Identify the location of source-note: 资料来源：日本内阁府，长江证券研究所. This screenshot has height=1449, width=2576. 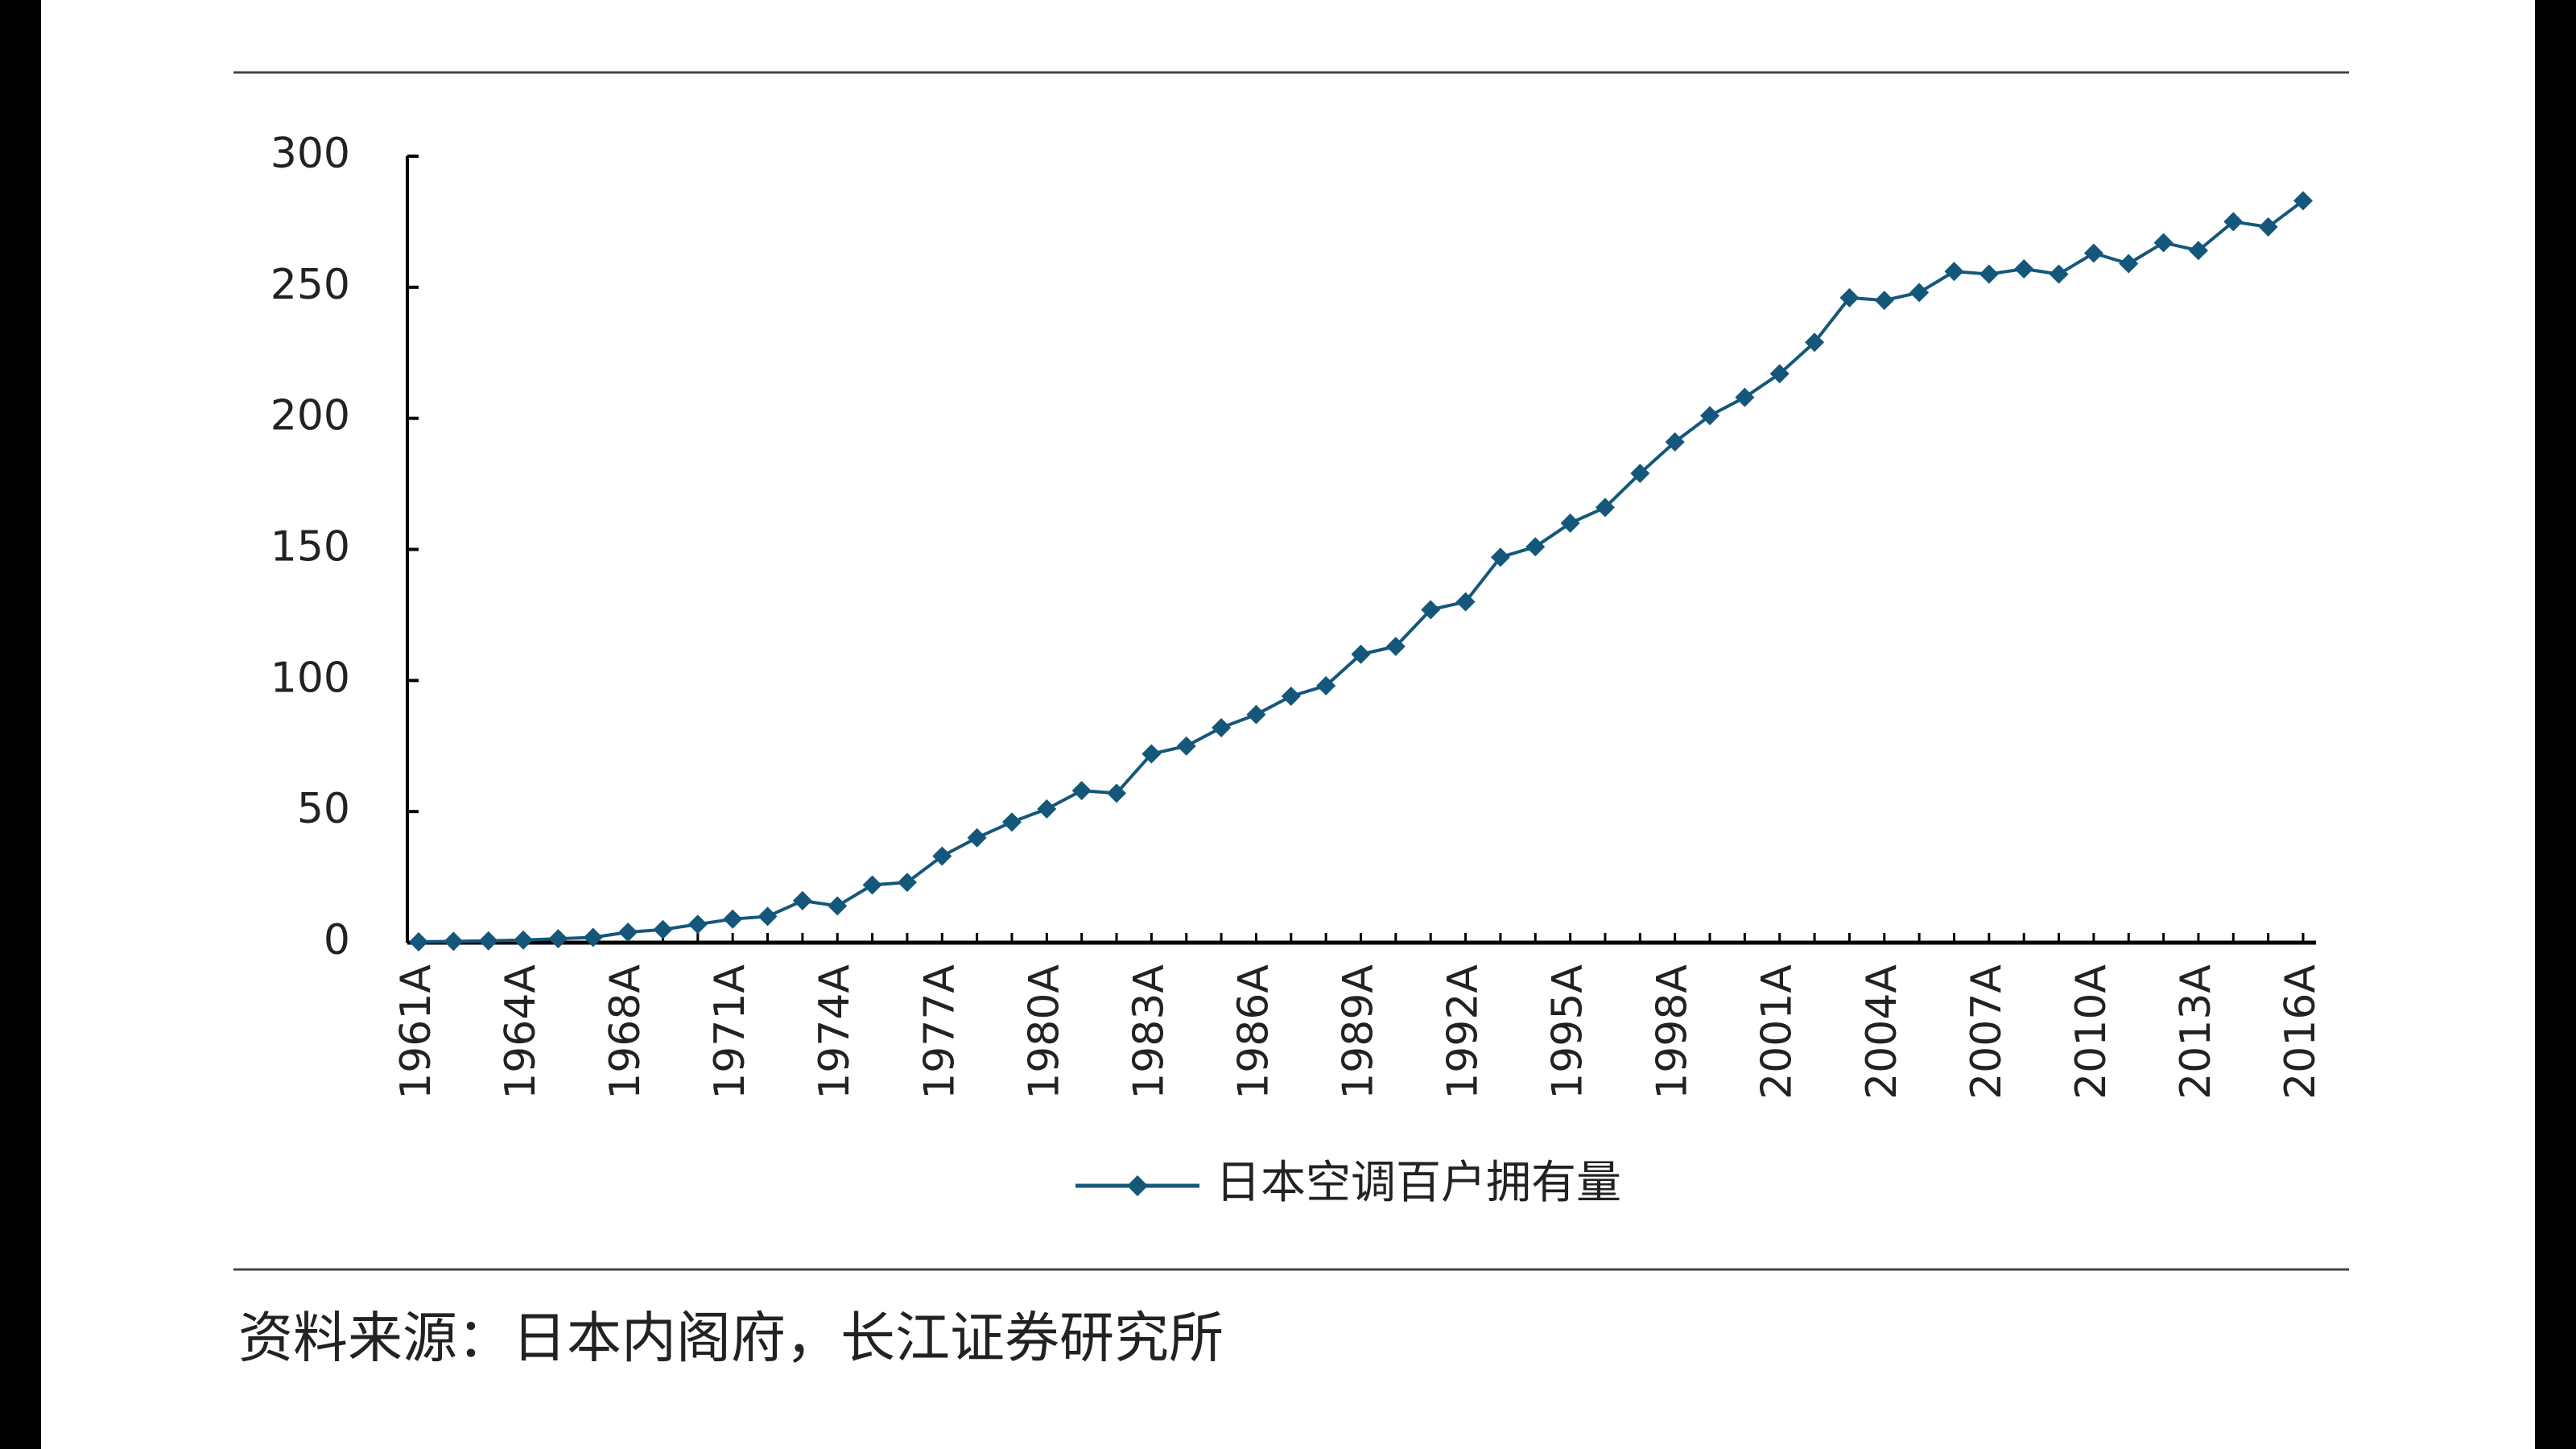
(731, 1339).